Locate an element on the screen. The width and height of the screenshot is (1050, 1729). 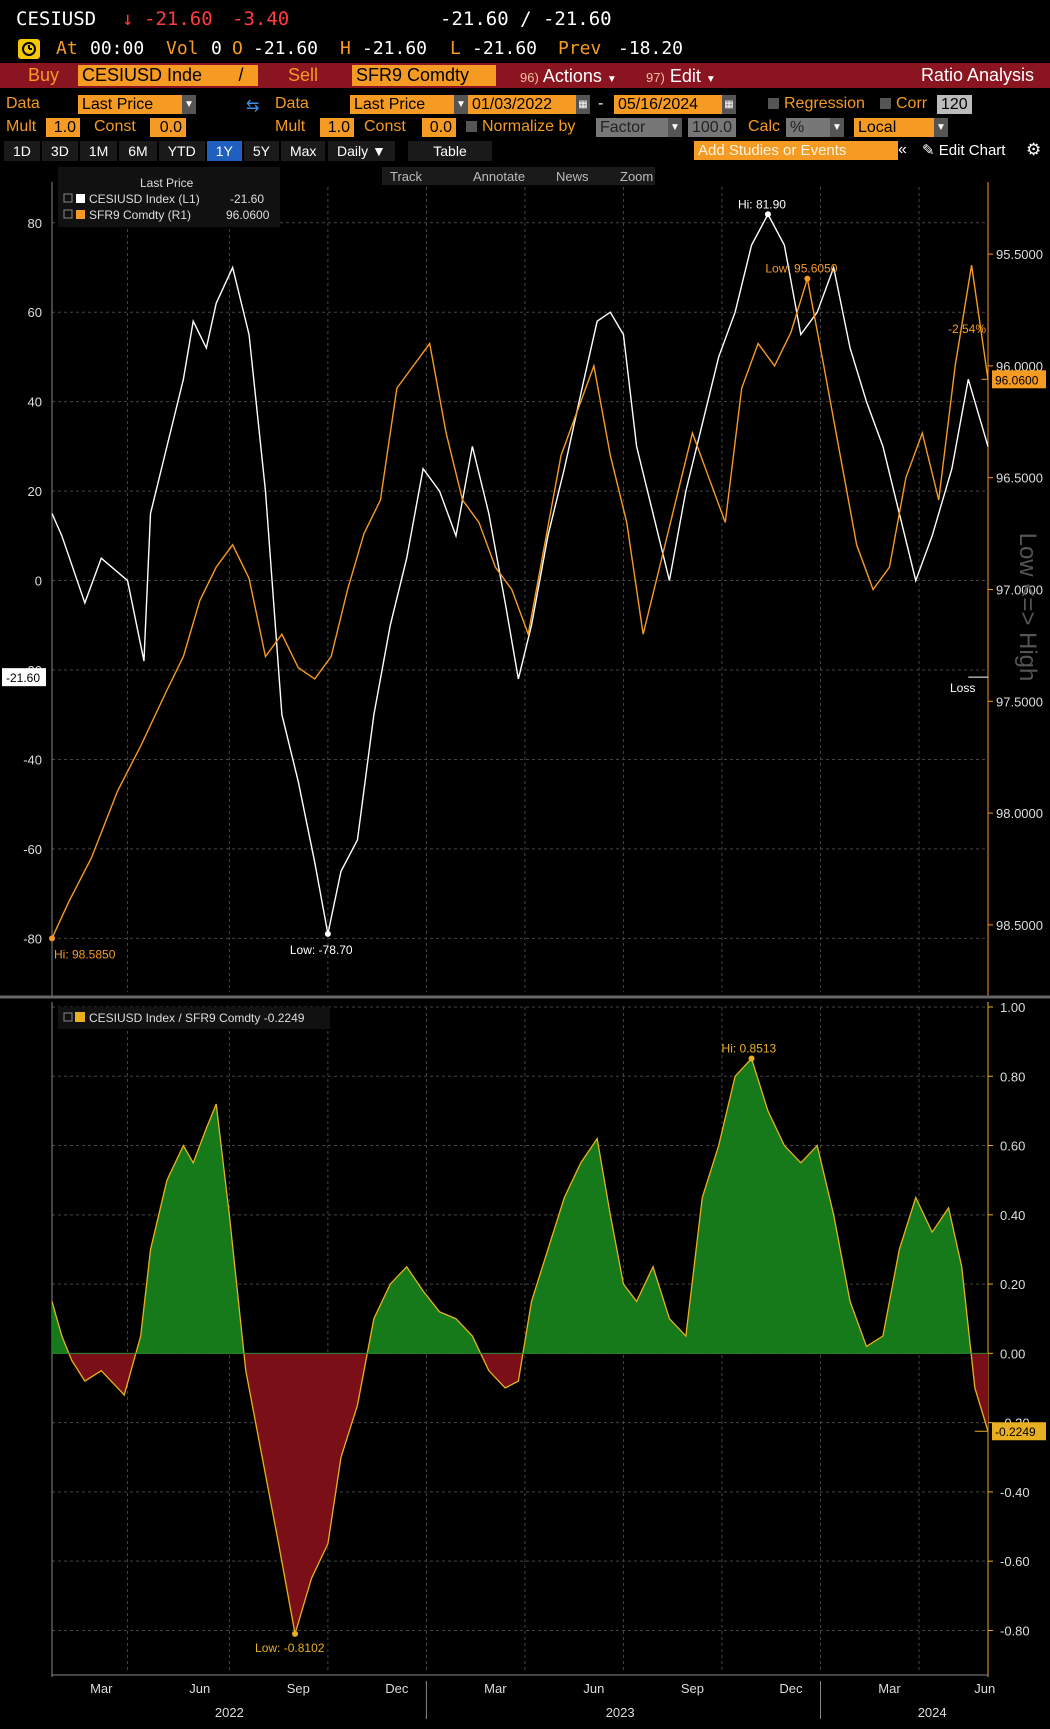
ratio-tick-label: -0.40 is located at coordinates (1015, 1492).